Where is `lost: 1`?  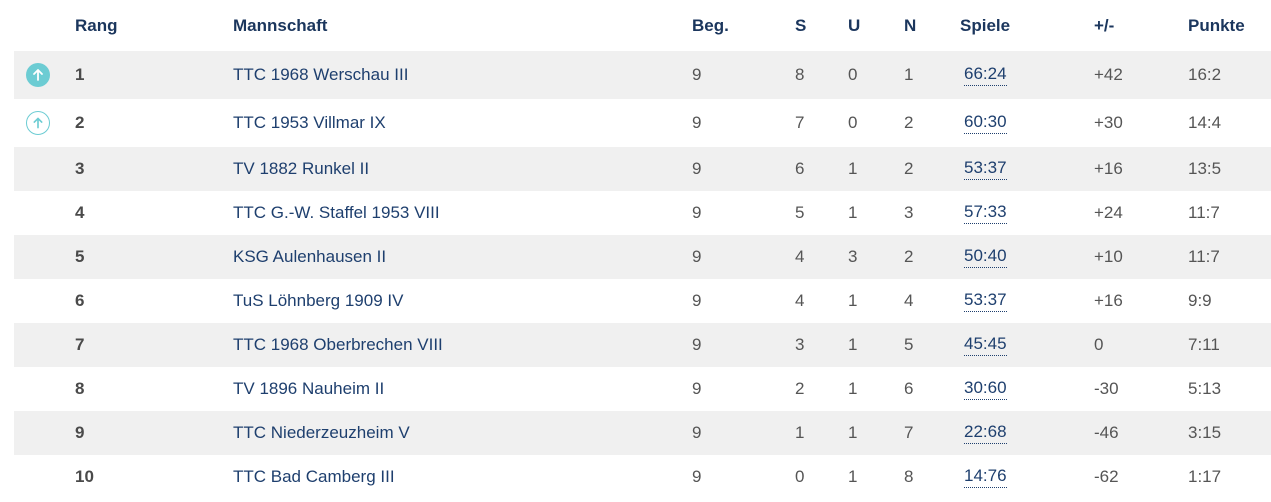
lost: 1 is located at coordinates (909, 74).